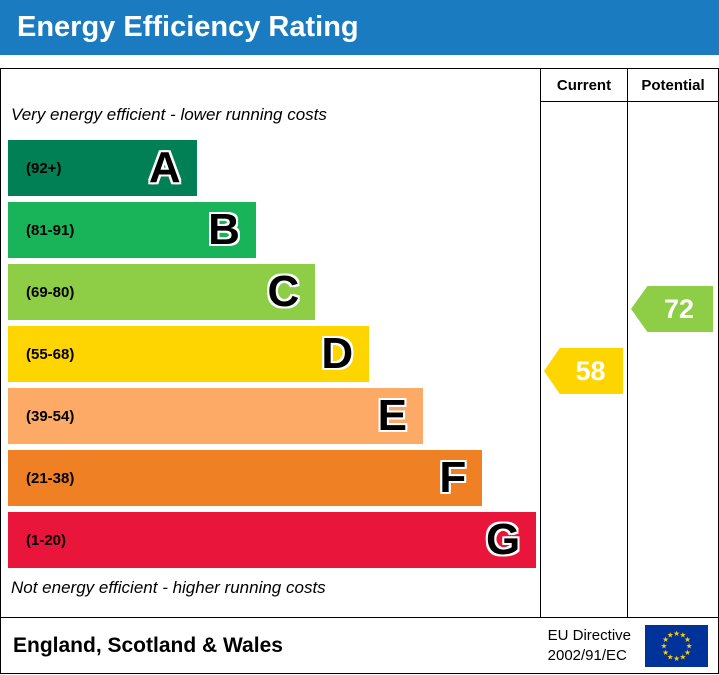  Describe the element at coordinates (102, 168) in the screenshot. I see `band-a: (92+) A` at that location.